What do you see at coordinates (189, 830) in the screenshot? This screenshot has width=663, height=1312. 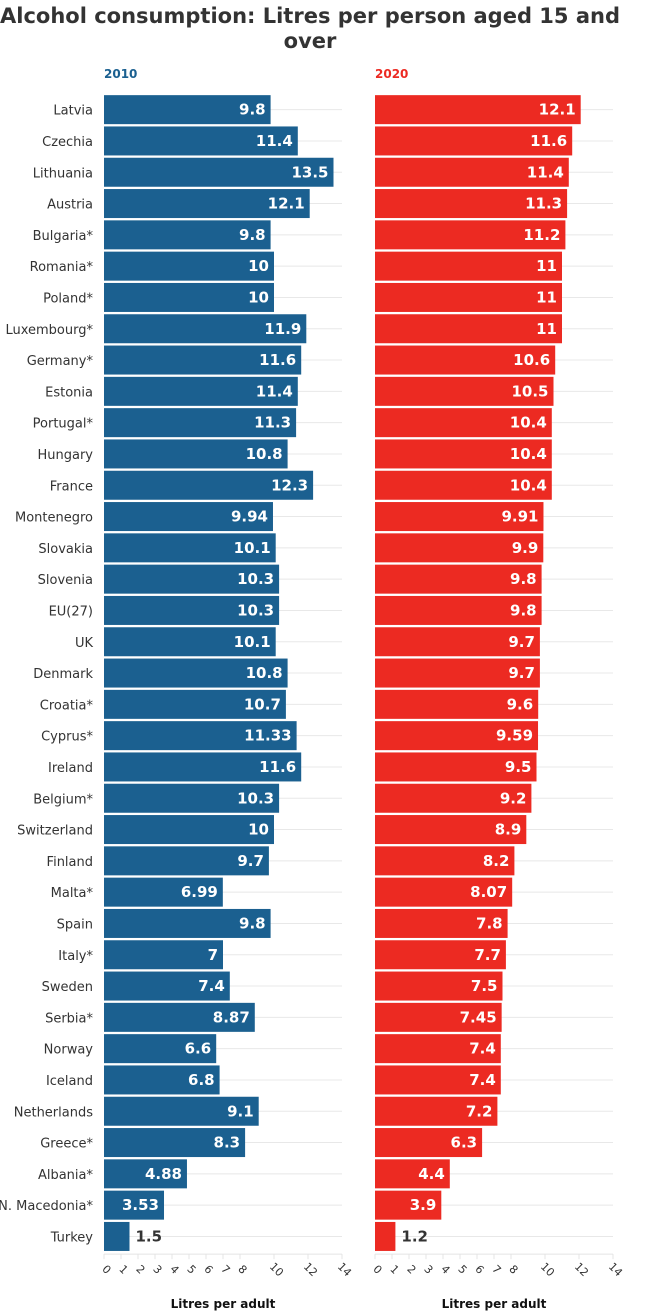 I see `bar-2010-Switzerland` at bounding box center [189, 830].